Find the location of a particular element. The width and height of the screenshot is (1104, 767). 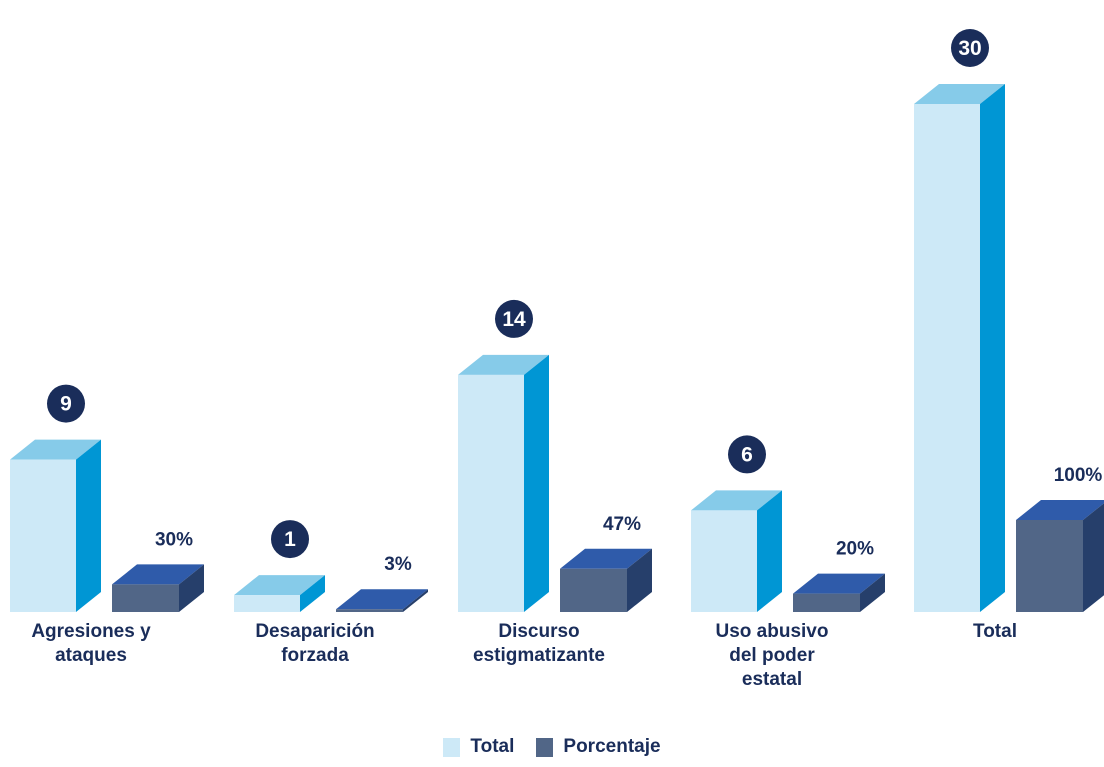

pct-label-3: 20% is located at coordinates (855, 549).